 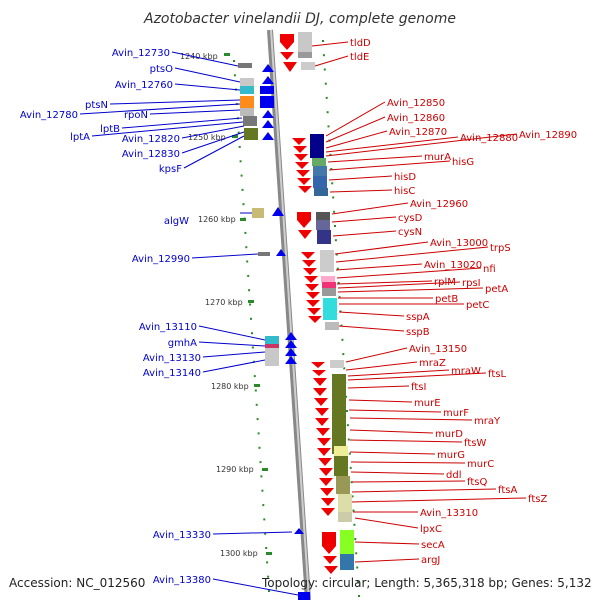 I want to click on reverse-arrow-stack, so click(x=315, y=356).